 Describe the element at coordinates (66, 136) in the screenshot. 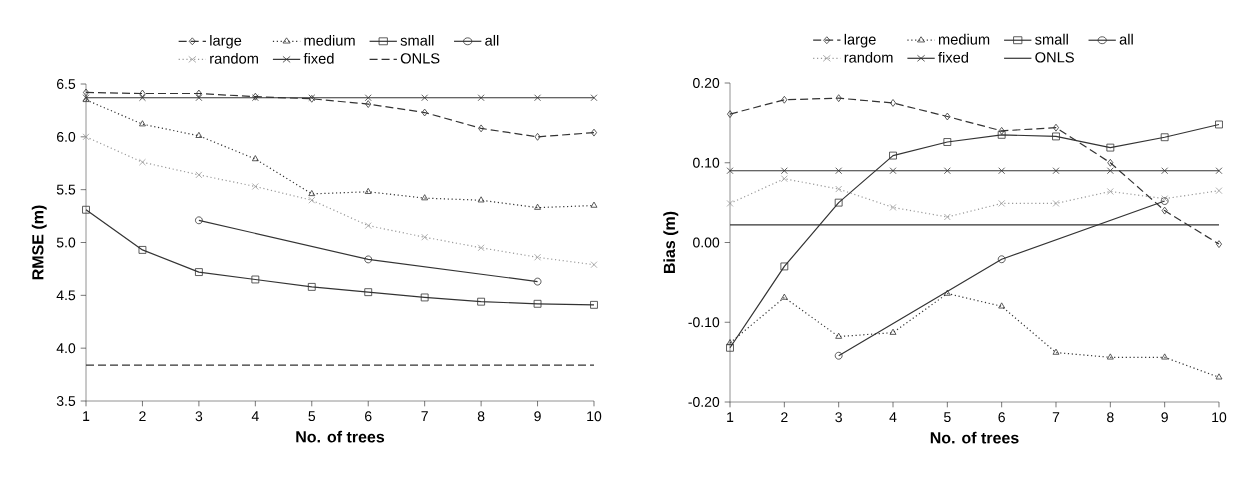

I see `y-tick-label: 6.0` at that location.